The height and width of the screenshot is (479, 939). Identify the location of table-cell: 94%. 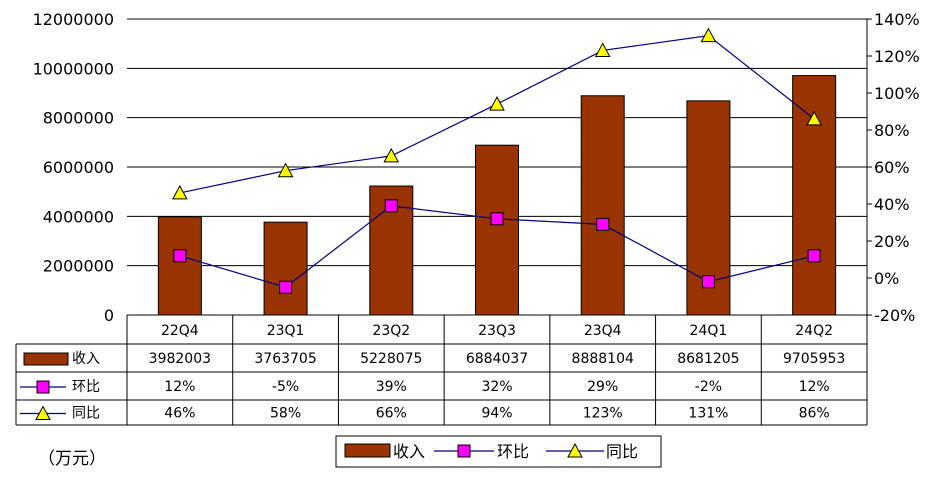
(496, 414).